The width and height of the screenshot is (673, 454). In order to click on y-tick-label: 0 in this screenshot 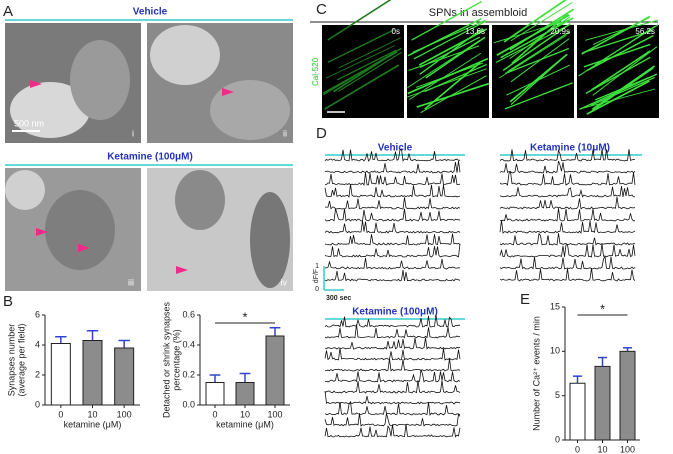, I will do `click(37, 404)`.